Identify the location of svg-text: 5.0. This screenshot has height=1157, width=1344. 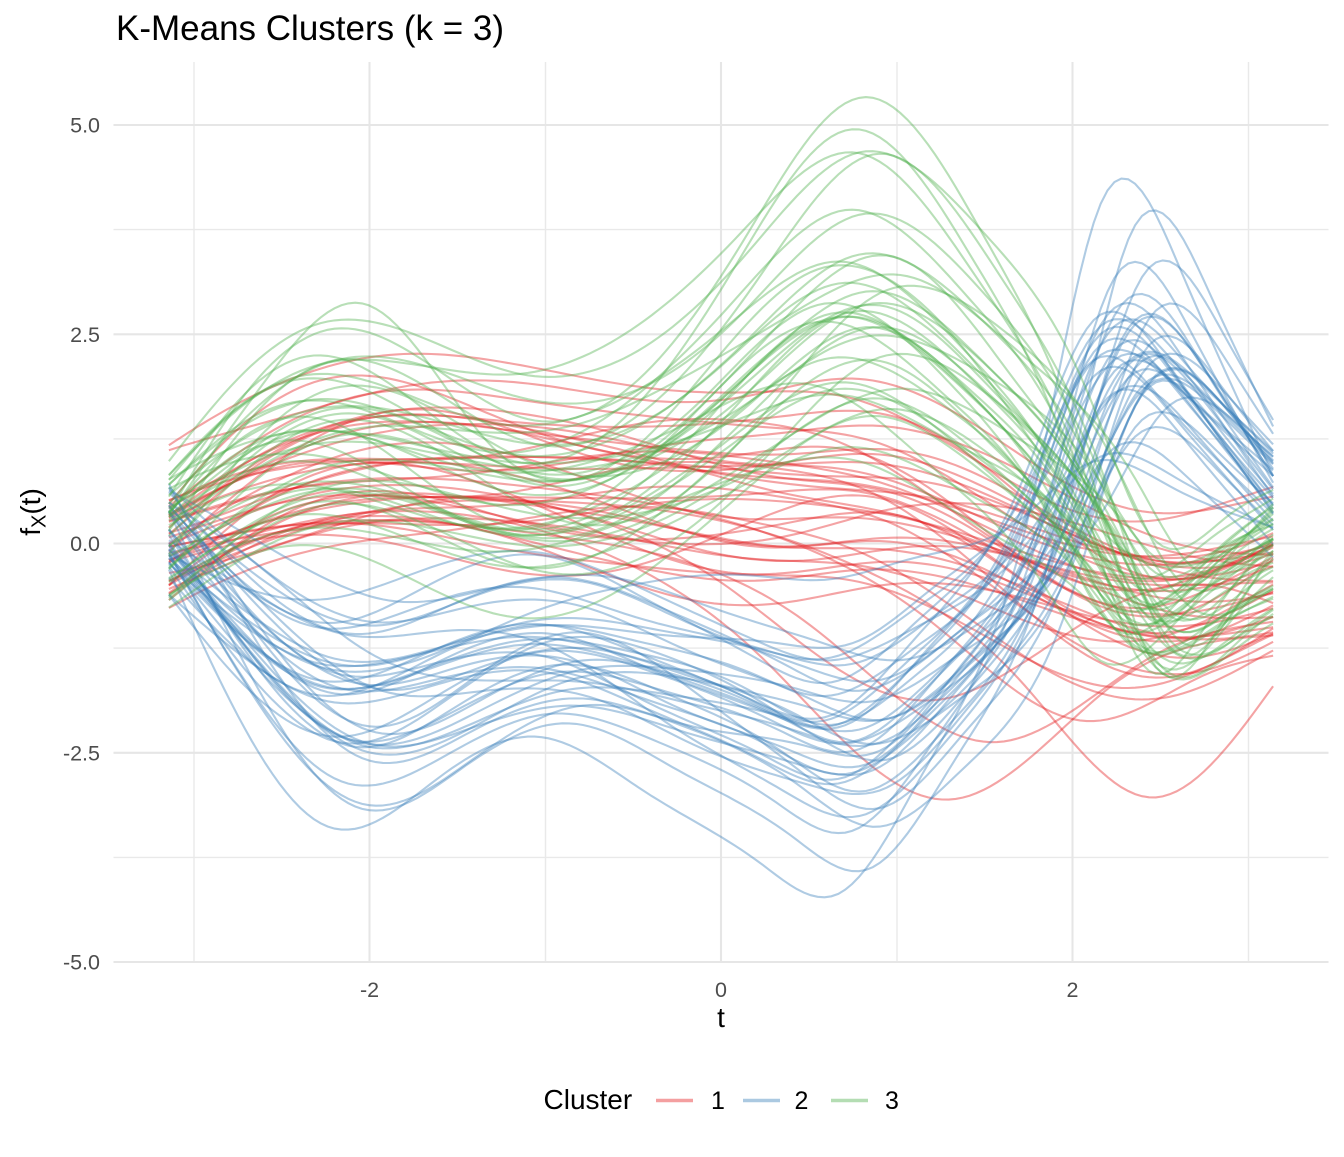
(85, 126).